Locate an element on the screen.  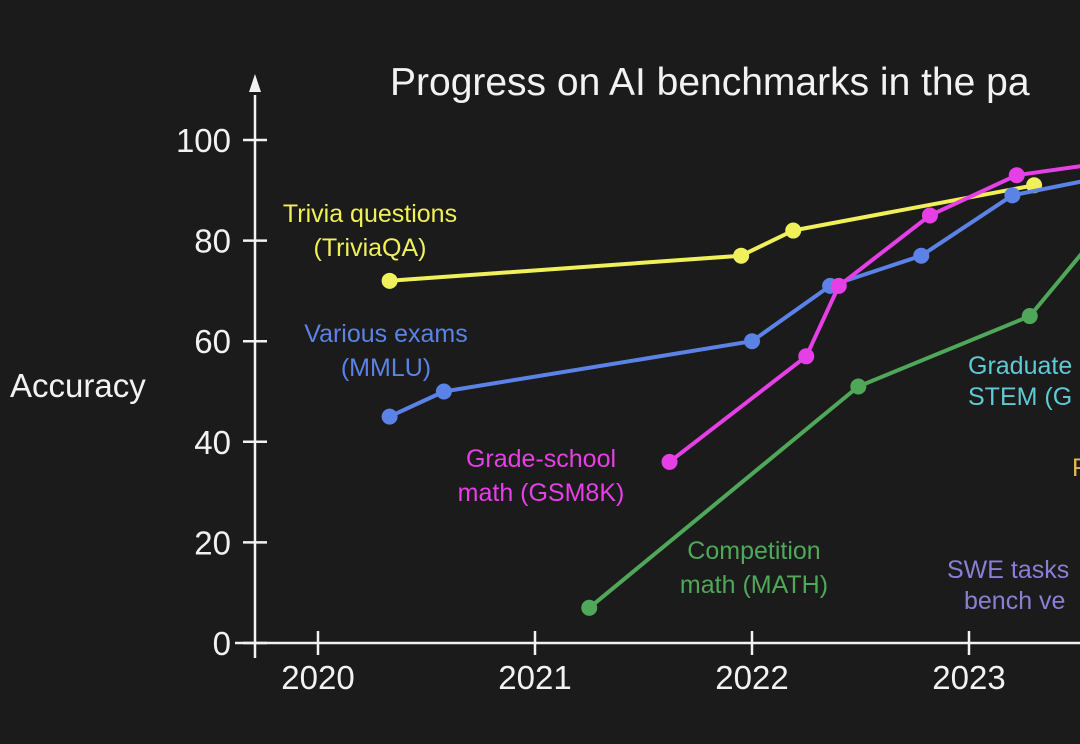
chart-title: Progress on AI benchmarks in the pa is located at coordinates (710, 82).